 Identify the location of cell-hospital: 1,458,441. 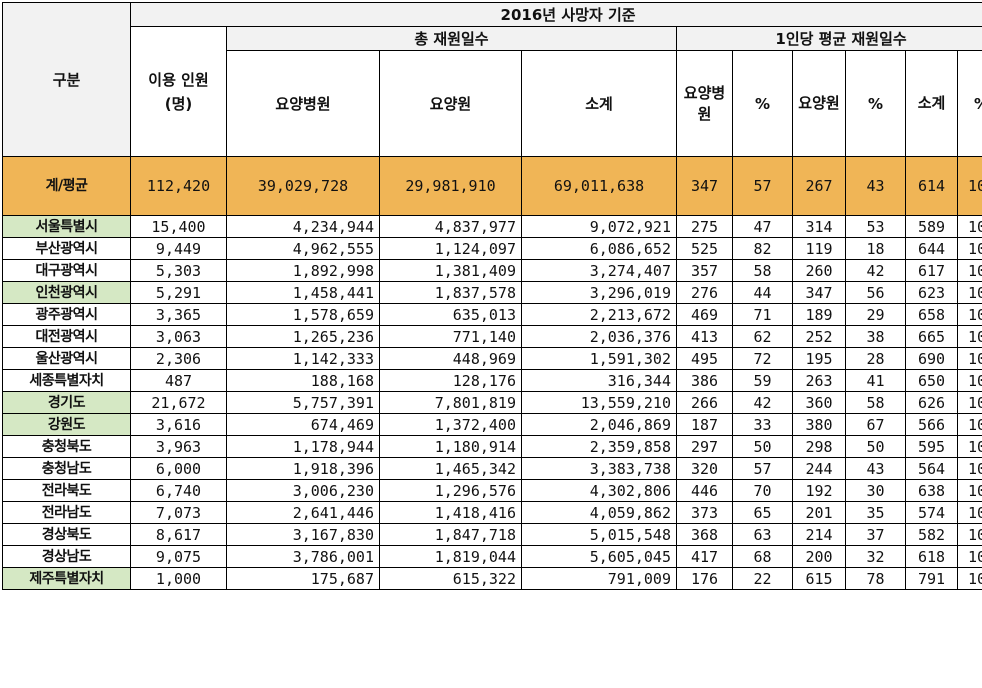
(303, 293).